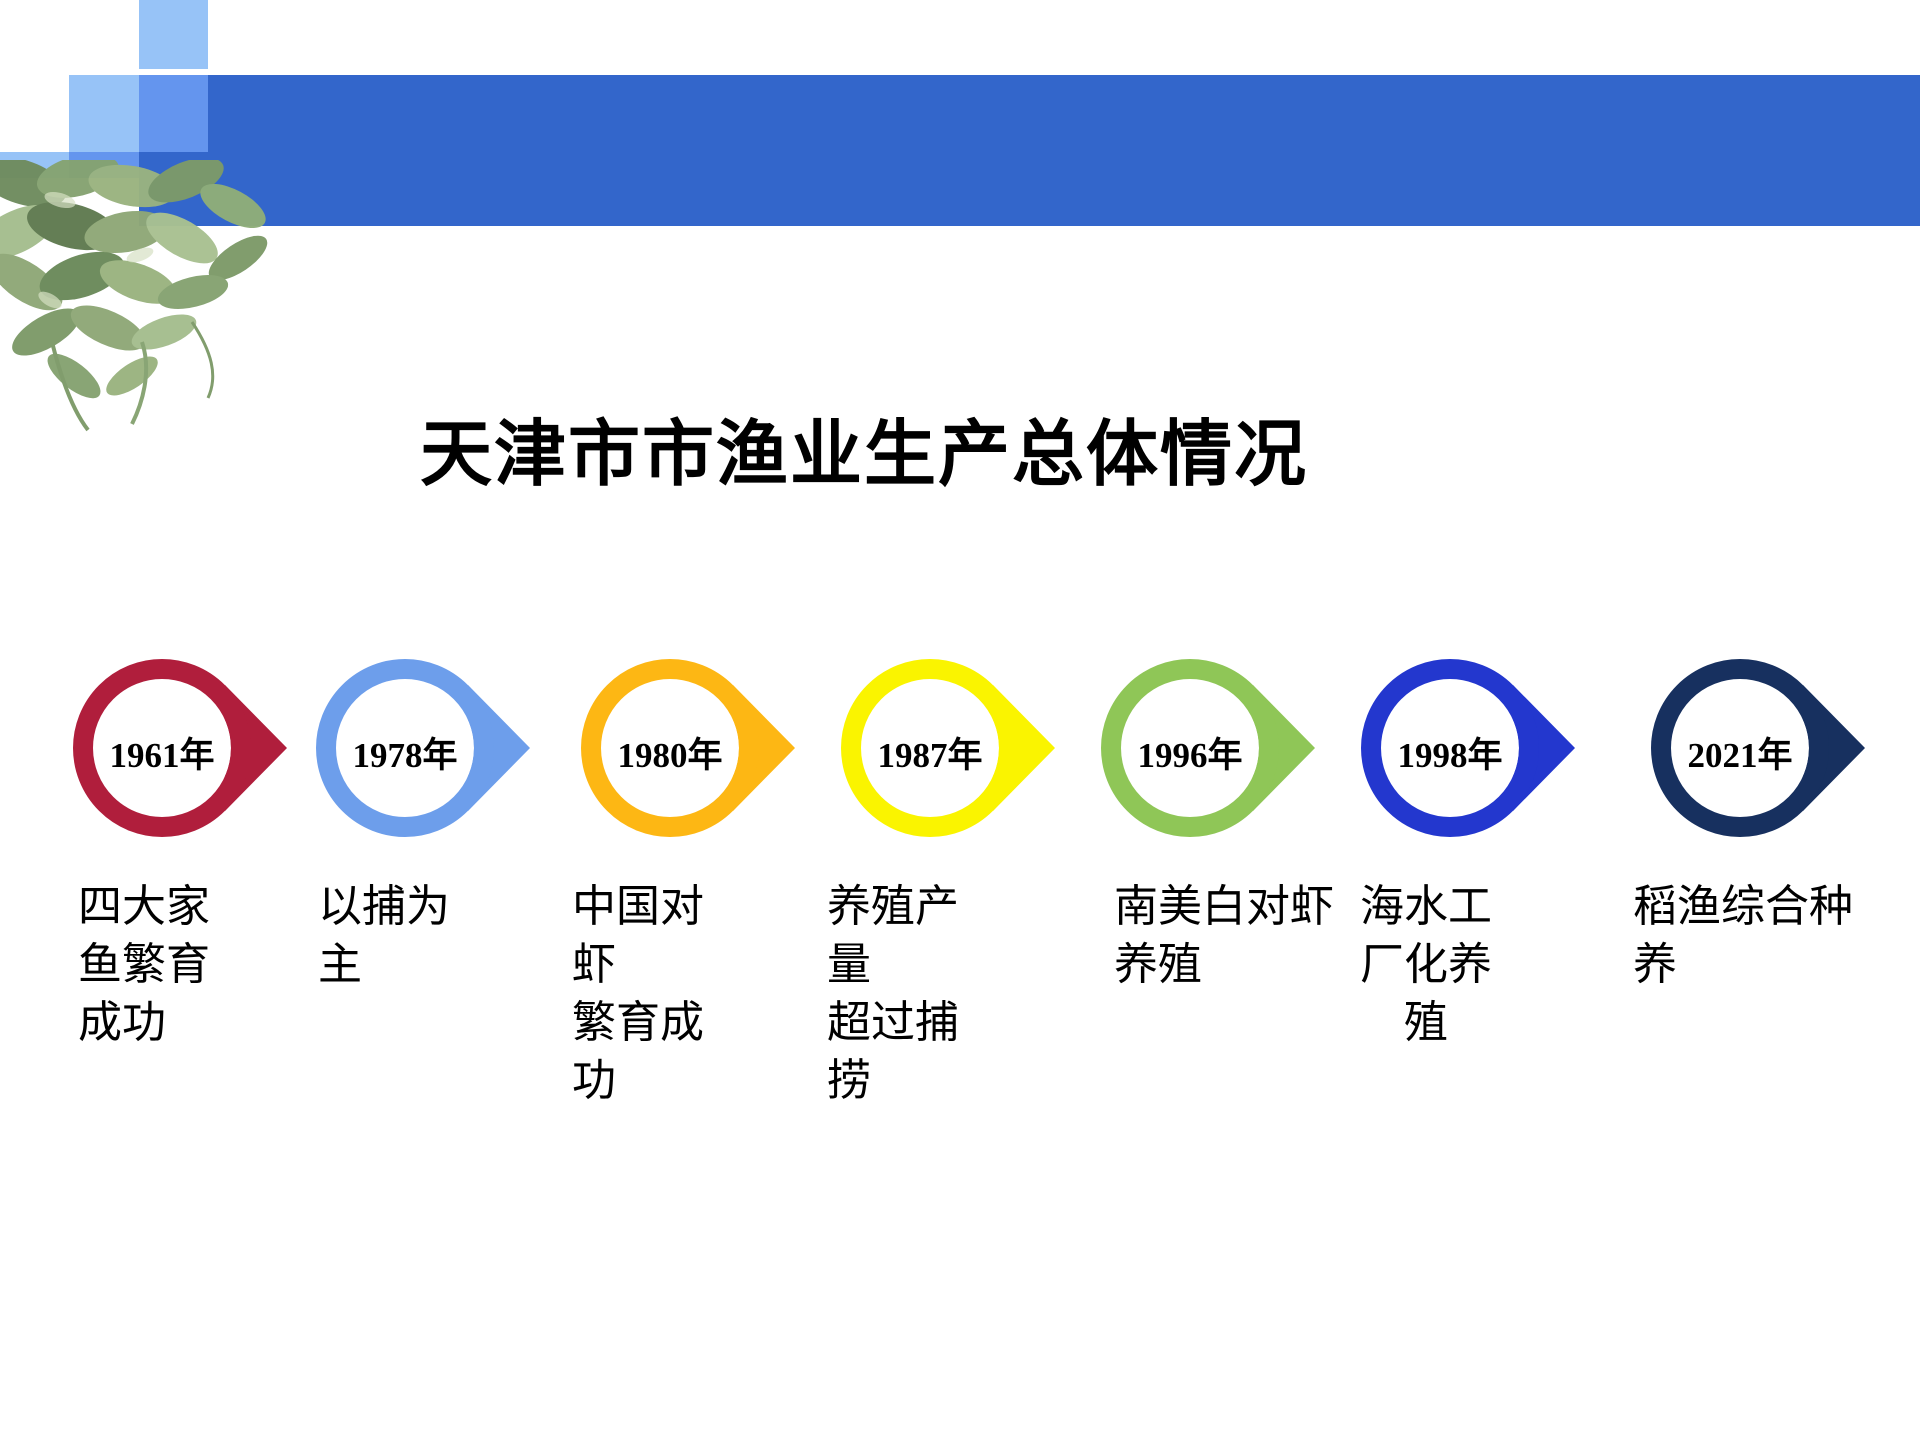  I want to click on timeline-description: 中国对 虾 繁育成 功, so click(638, 993).